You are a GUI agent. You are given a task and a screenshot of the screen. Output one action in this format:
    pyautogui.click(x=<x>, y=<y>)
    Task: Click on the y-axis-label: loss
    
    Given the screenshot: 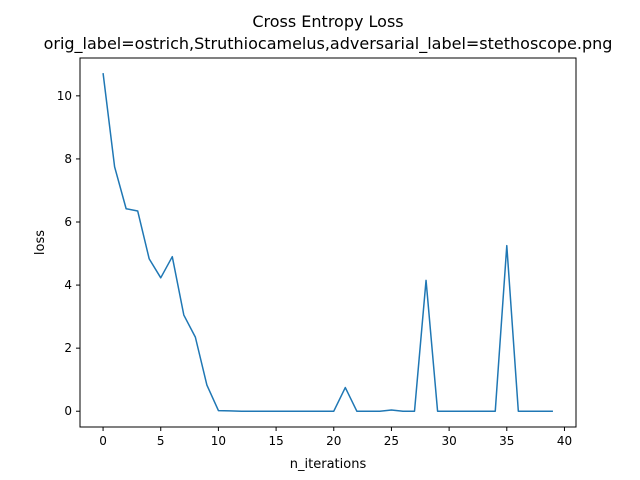 What is the action you would take?
    pyautogui.click(x=40, y=242)
    